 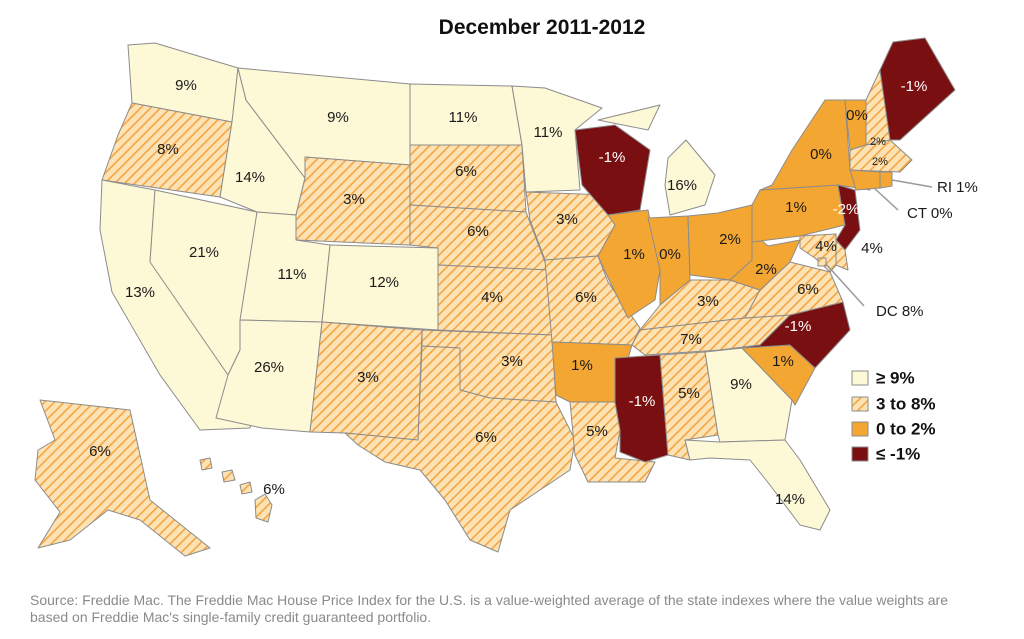 What do you see at coordinates (914, 86) in the screenshot?
I see `label-ME: -1%` at bounding box center [914, 86].